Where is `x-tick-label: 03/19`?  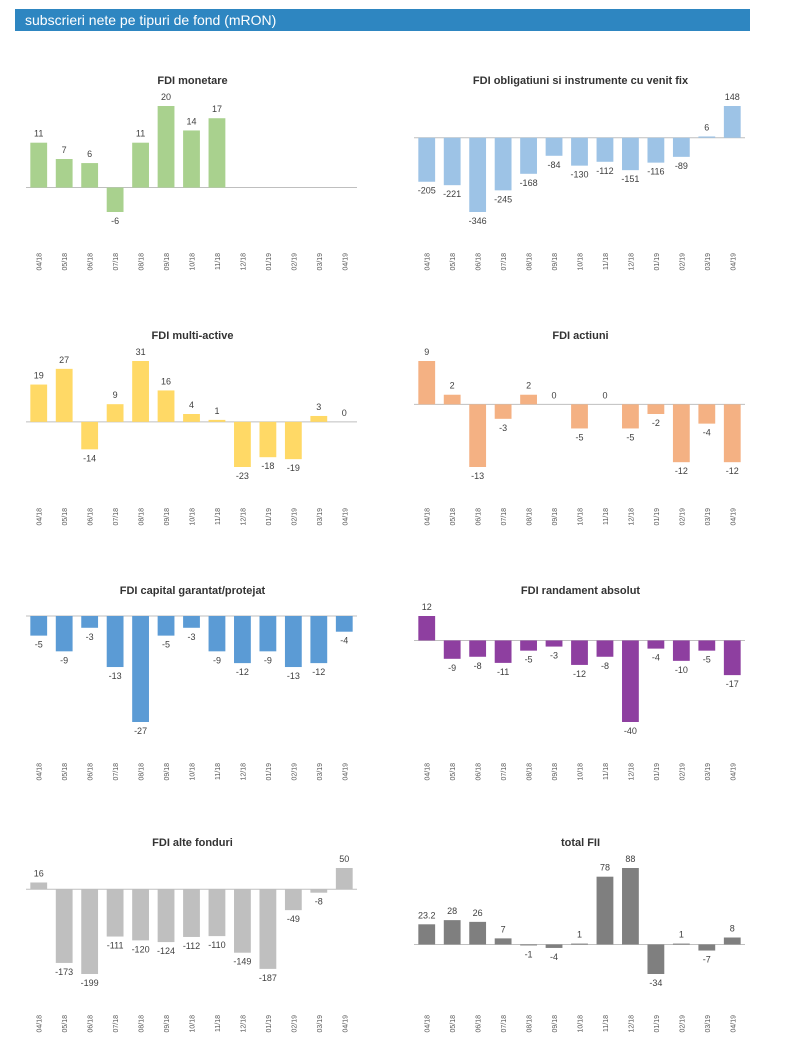
x-tick-label: 03/19 is located at coordinates (708, 772).